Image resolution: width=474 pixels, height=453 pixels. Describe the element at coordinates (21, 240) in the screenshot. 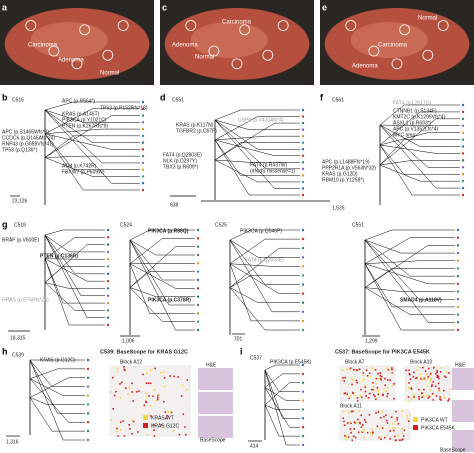

I see `annotation: BRAF (p.V600E)` at that location.